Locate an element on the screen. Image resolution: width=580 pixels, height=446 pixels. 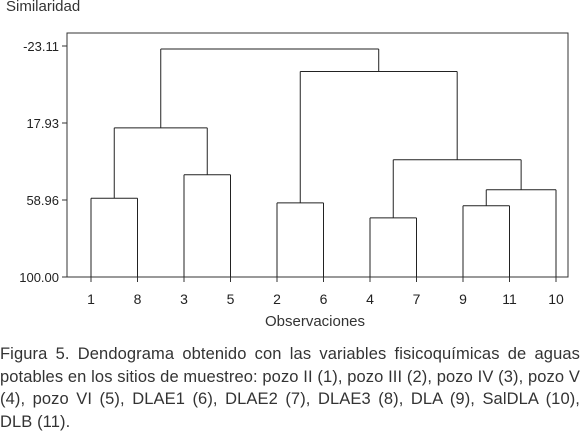
leaf-label: 1 is located at coordinates (91, 299).